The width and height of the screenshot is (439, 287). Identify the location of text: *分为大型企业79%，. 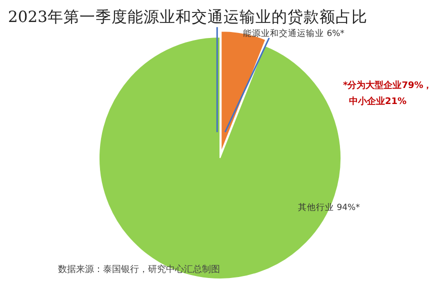
(387, 85).